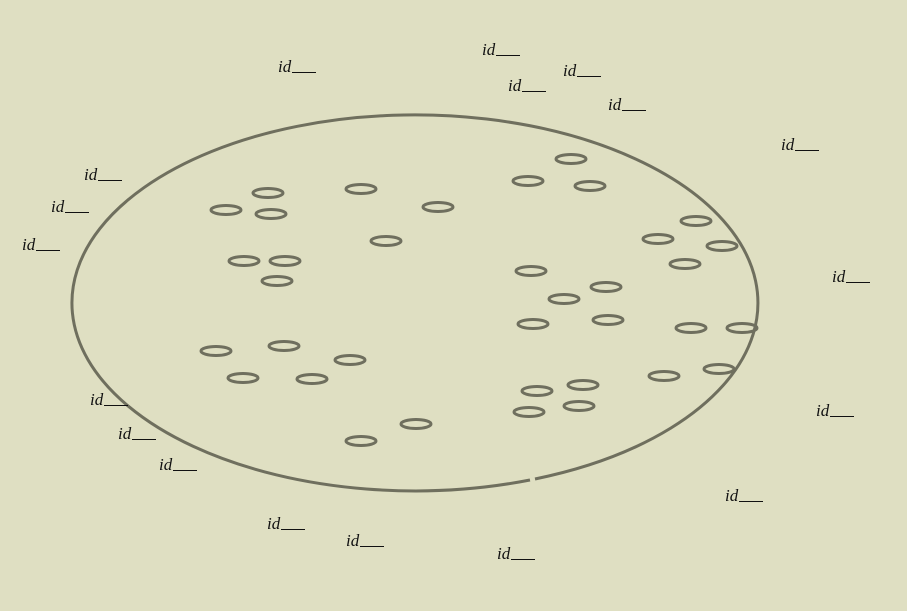  I want to click on id-label-13: id, so click(109, 399).